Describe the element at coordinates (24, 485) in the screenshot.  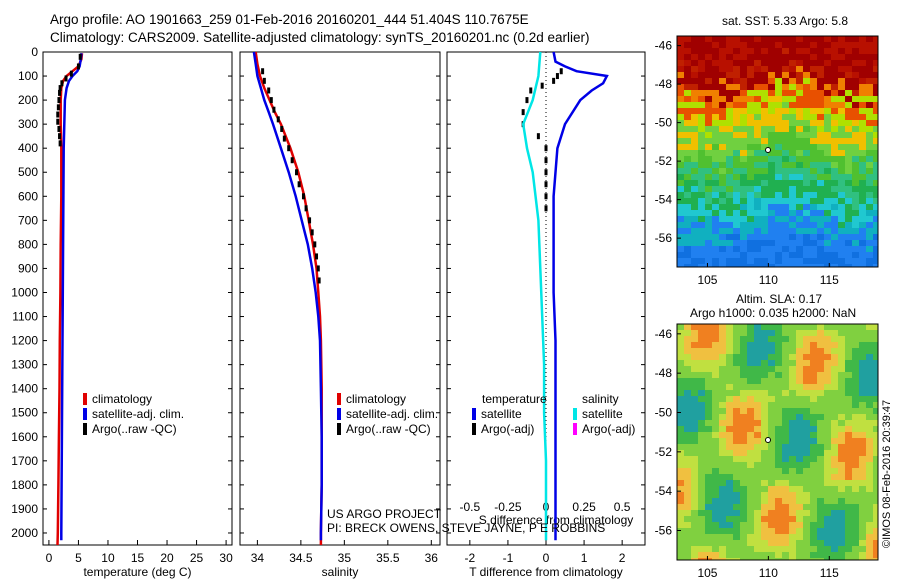
I see `y-tick-label: 1800` at that location.